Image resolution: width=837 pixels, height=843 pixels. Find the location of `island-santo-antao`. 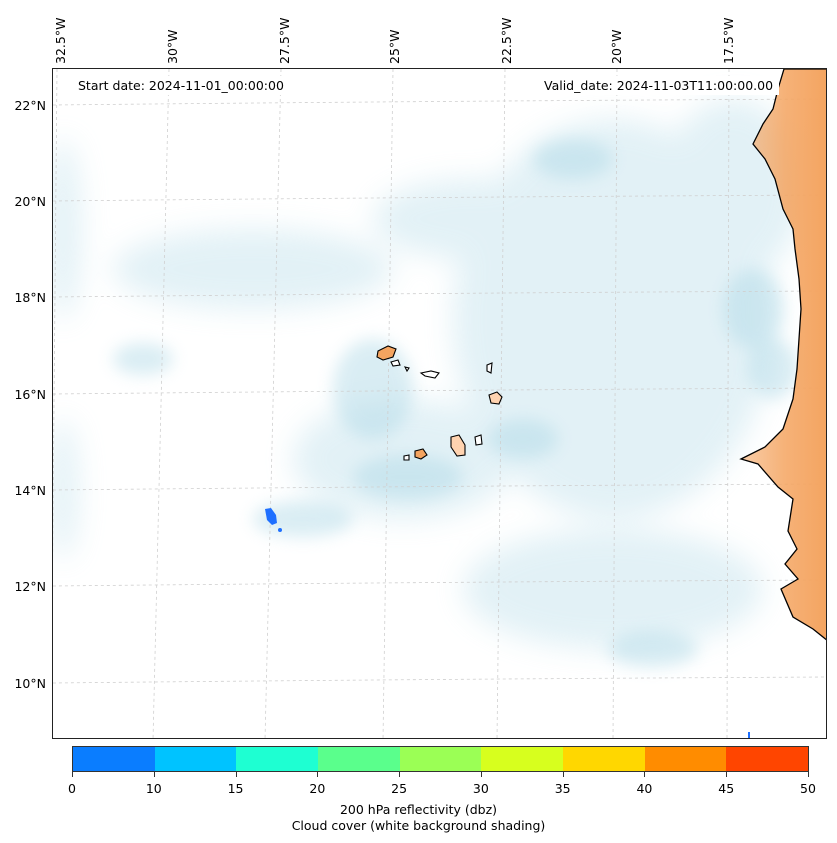

island-santo-antao is located at coordinates (386, 353).